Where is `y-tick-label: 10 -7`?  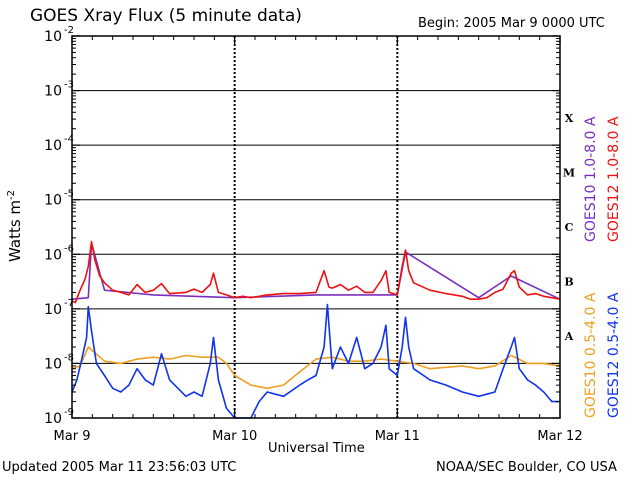 y-tick-label: 10 -7 is located at coordinates (59, 308).